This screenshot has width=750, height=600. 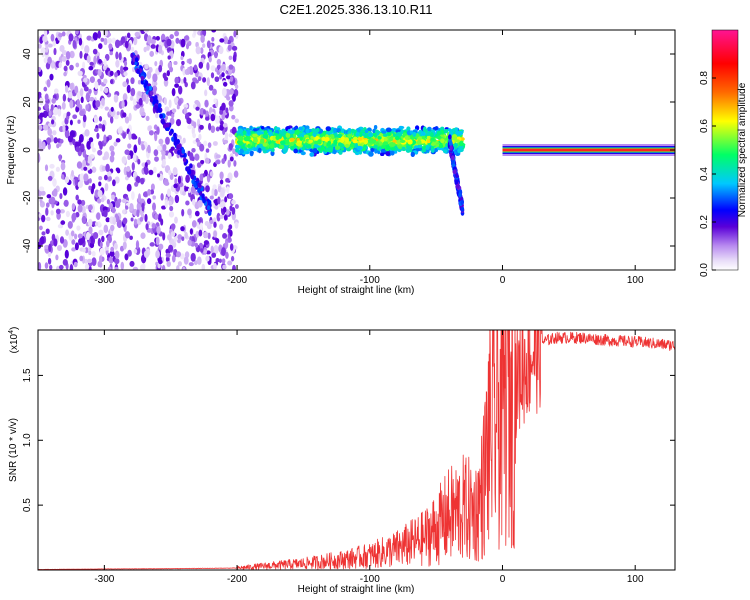 I want to click on snr-scale-factor: (x104), so click(x=14, y=340).